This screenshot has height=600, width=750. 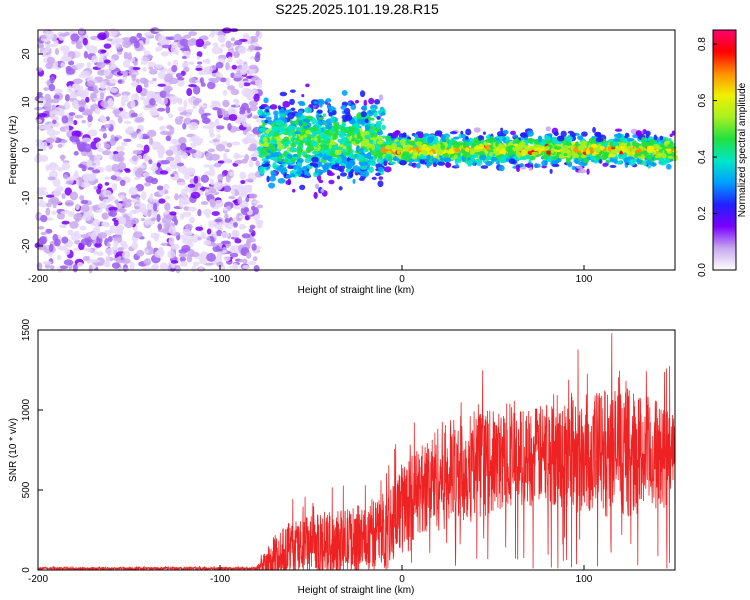 What do you see at coordinates (26, 150) in the screenshot?
I see `y-tick-label: 0` at bounding box center [26, 150].